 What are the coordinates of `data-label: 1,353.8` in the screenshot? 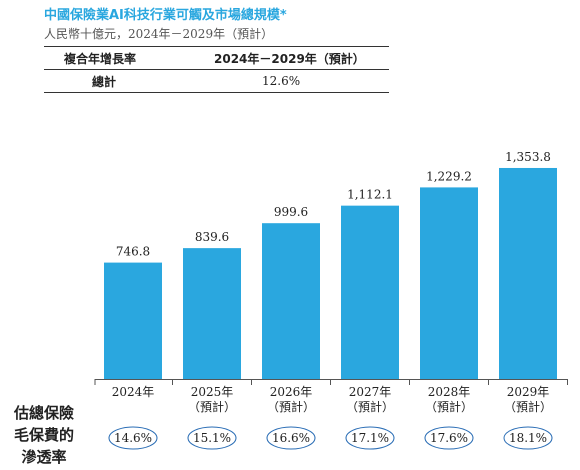 It's located at (528, 157).